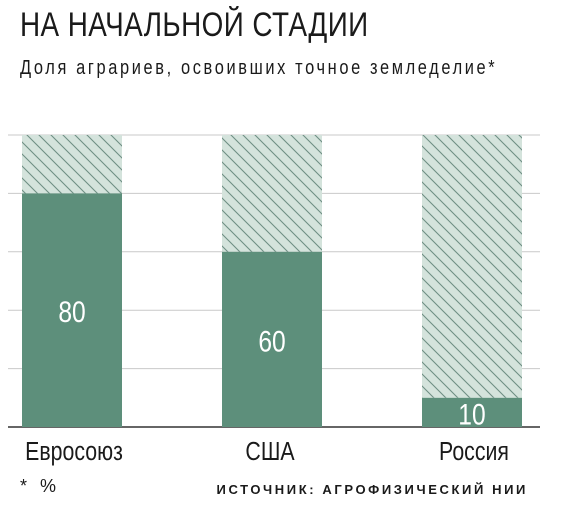 This screenshot has width=566, height=512. I want to click on category-label: Евросоюз, so click(74, 452).